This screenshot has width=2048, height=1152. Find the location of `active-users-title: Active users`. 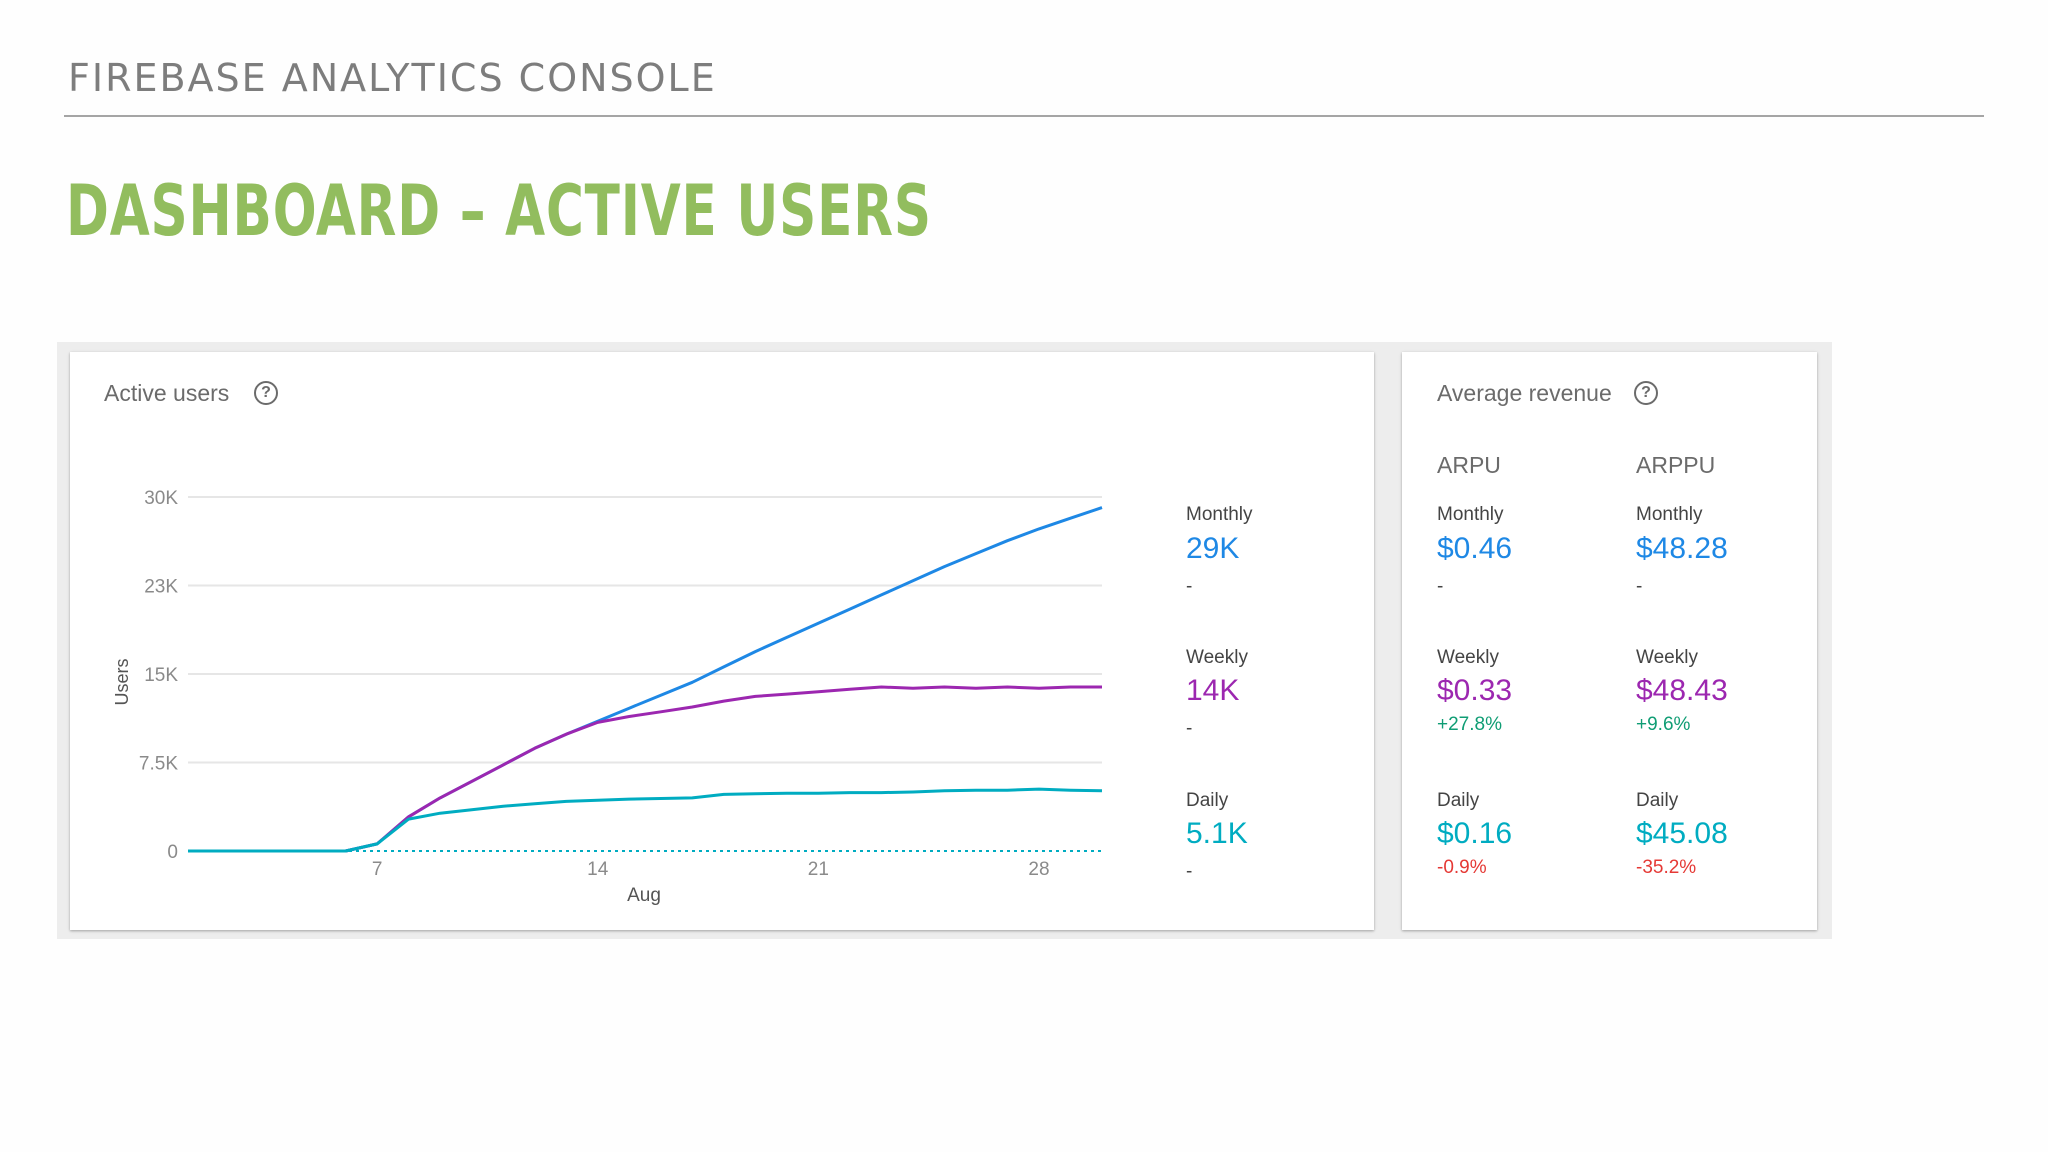

active-users-title: Active users is located at coordinates (167, 393).